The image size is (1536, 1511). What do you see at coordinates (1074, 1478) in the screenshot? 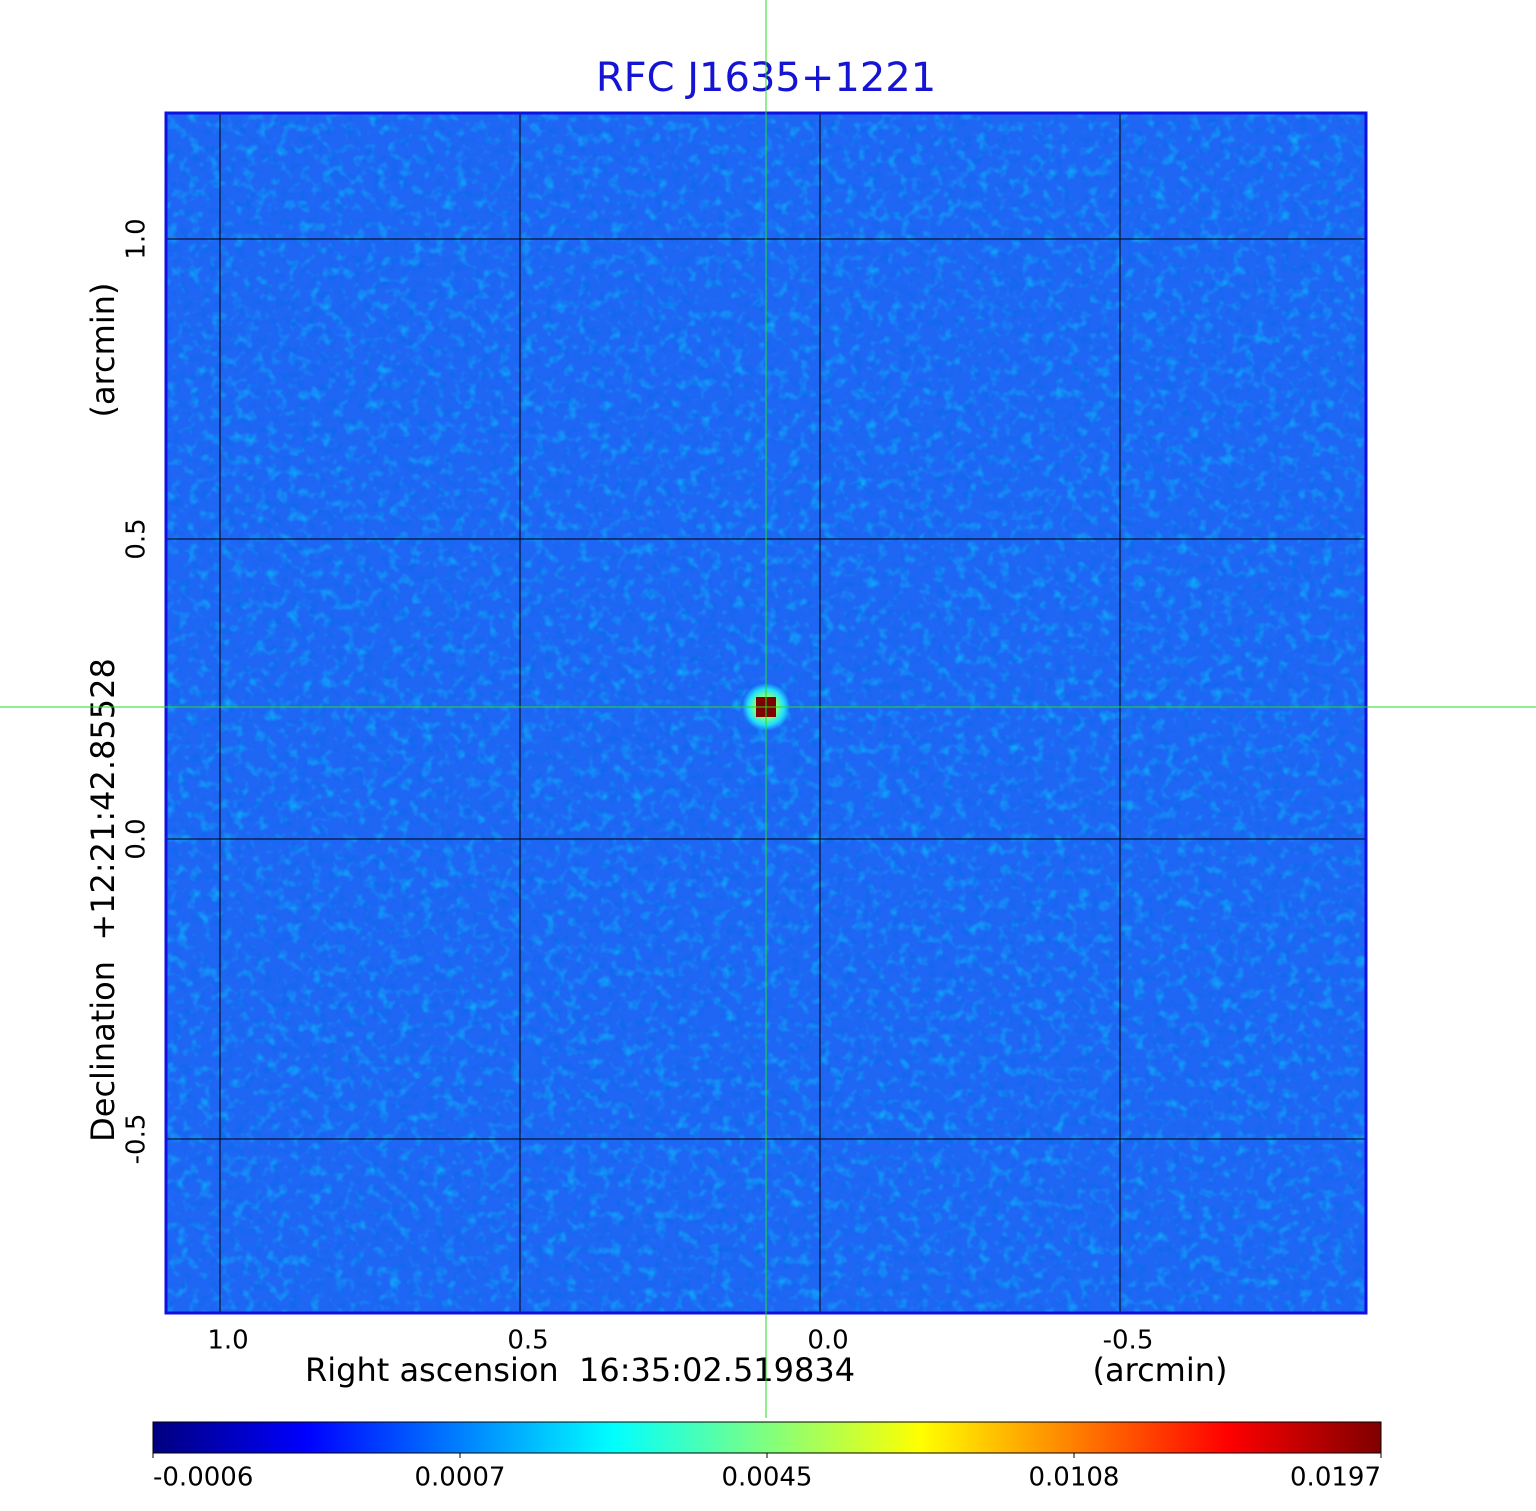
I see `colorbar-tick-label: 0.0108` at bounding box center [1074, 1478].